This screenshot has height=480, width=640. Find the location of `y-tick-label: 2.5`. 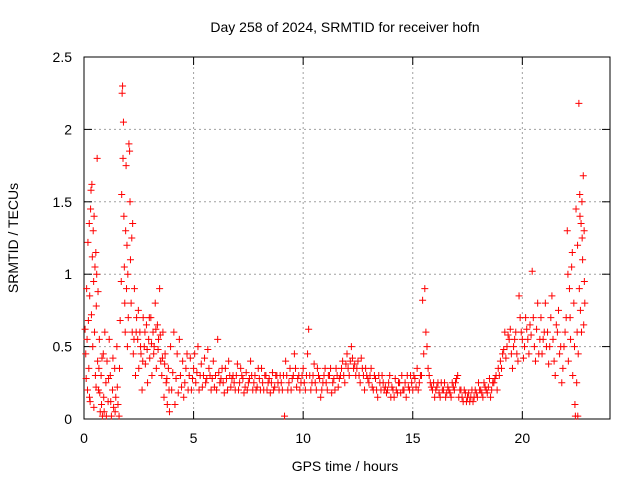

y-tick-label: 2.5 is located at coordinates (63, 57).